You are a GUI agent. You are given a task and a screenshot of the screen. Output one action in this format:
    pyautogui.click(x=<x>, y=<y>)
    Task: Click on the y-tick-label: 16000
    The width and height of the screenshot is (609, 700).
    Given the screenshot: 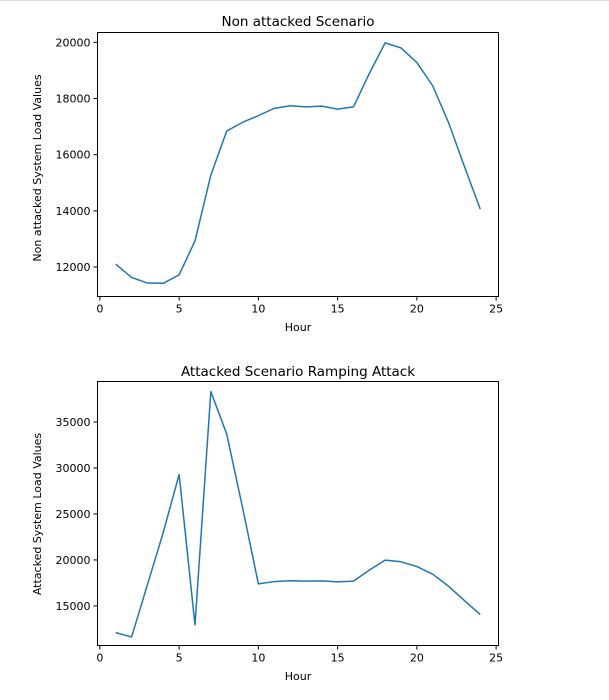 What is the action you would take?
    pyautogui.click(x=73, y=155)
    